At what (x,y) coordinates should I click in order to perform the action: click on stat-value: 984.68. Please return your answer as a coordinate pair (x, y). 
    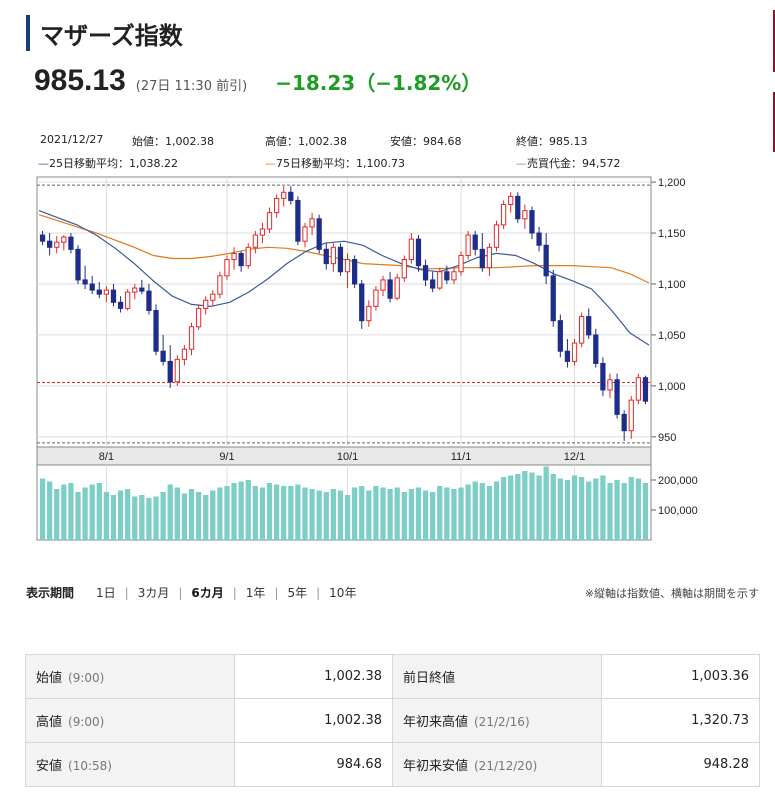
    Looking at the image, I should click on (313, 764).